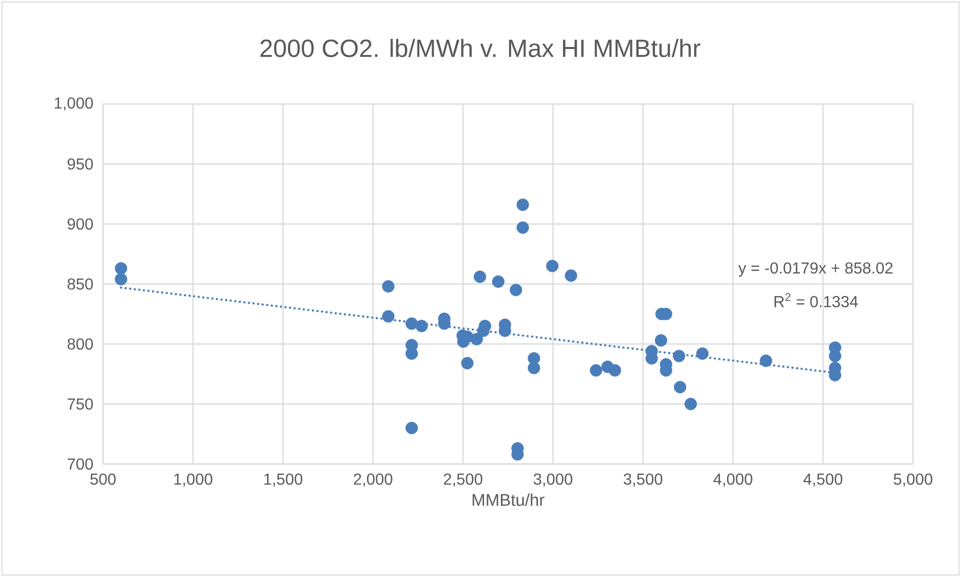 Image resolution: width=961 pixels, height=577 pixels. I want to click on x-tick-label: 4,500, so click(822, 480).